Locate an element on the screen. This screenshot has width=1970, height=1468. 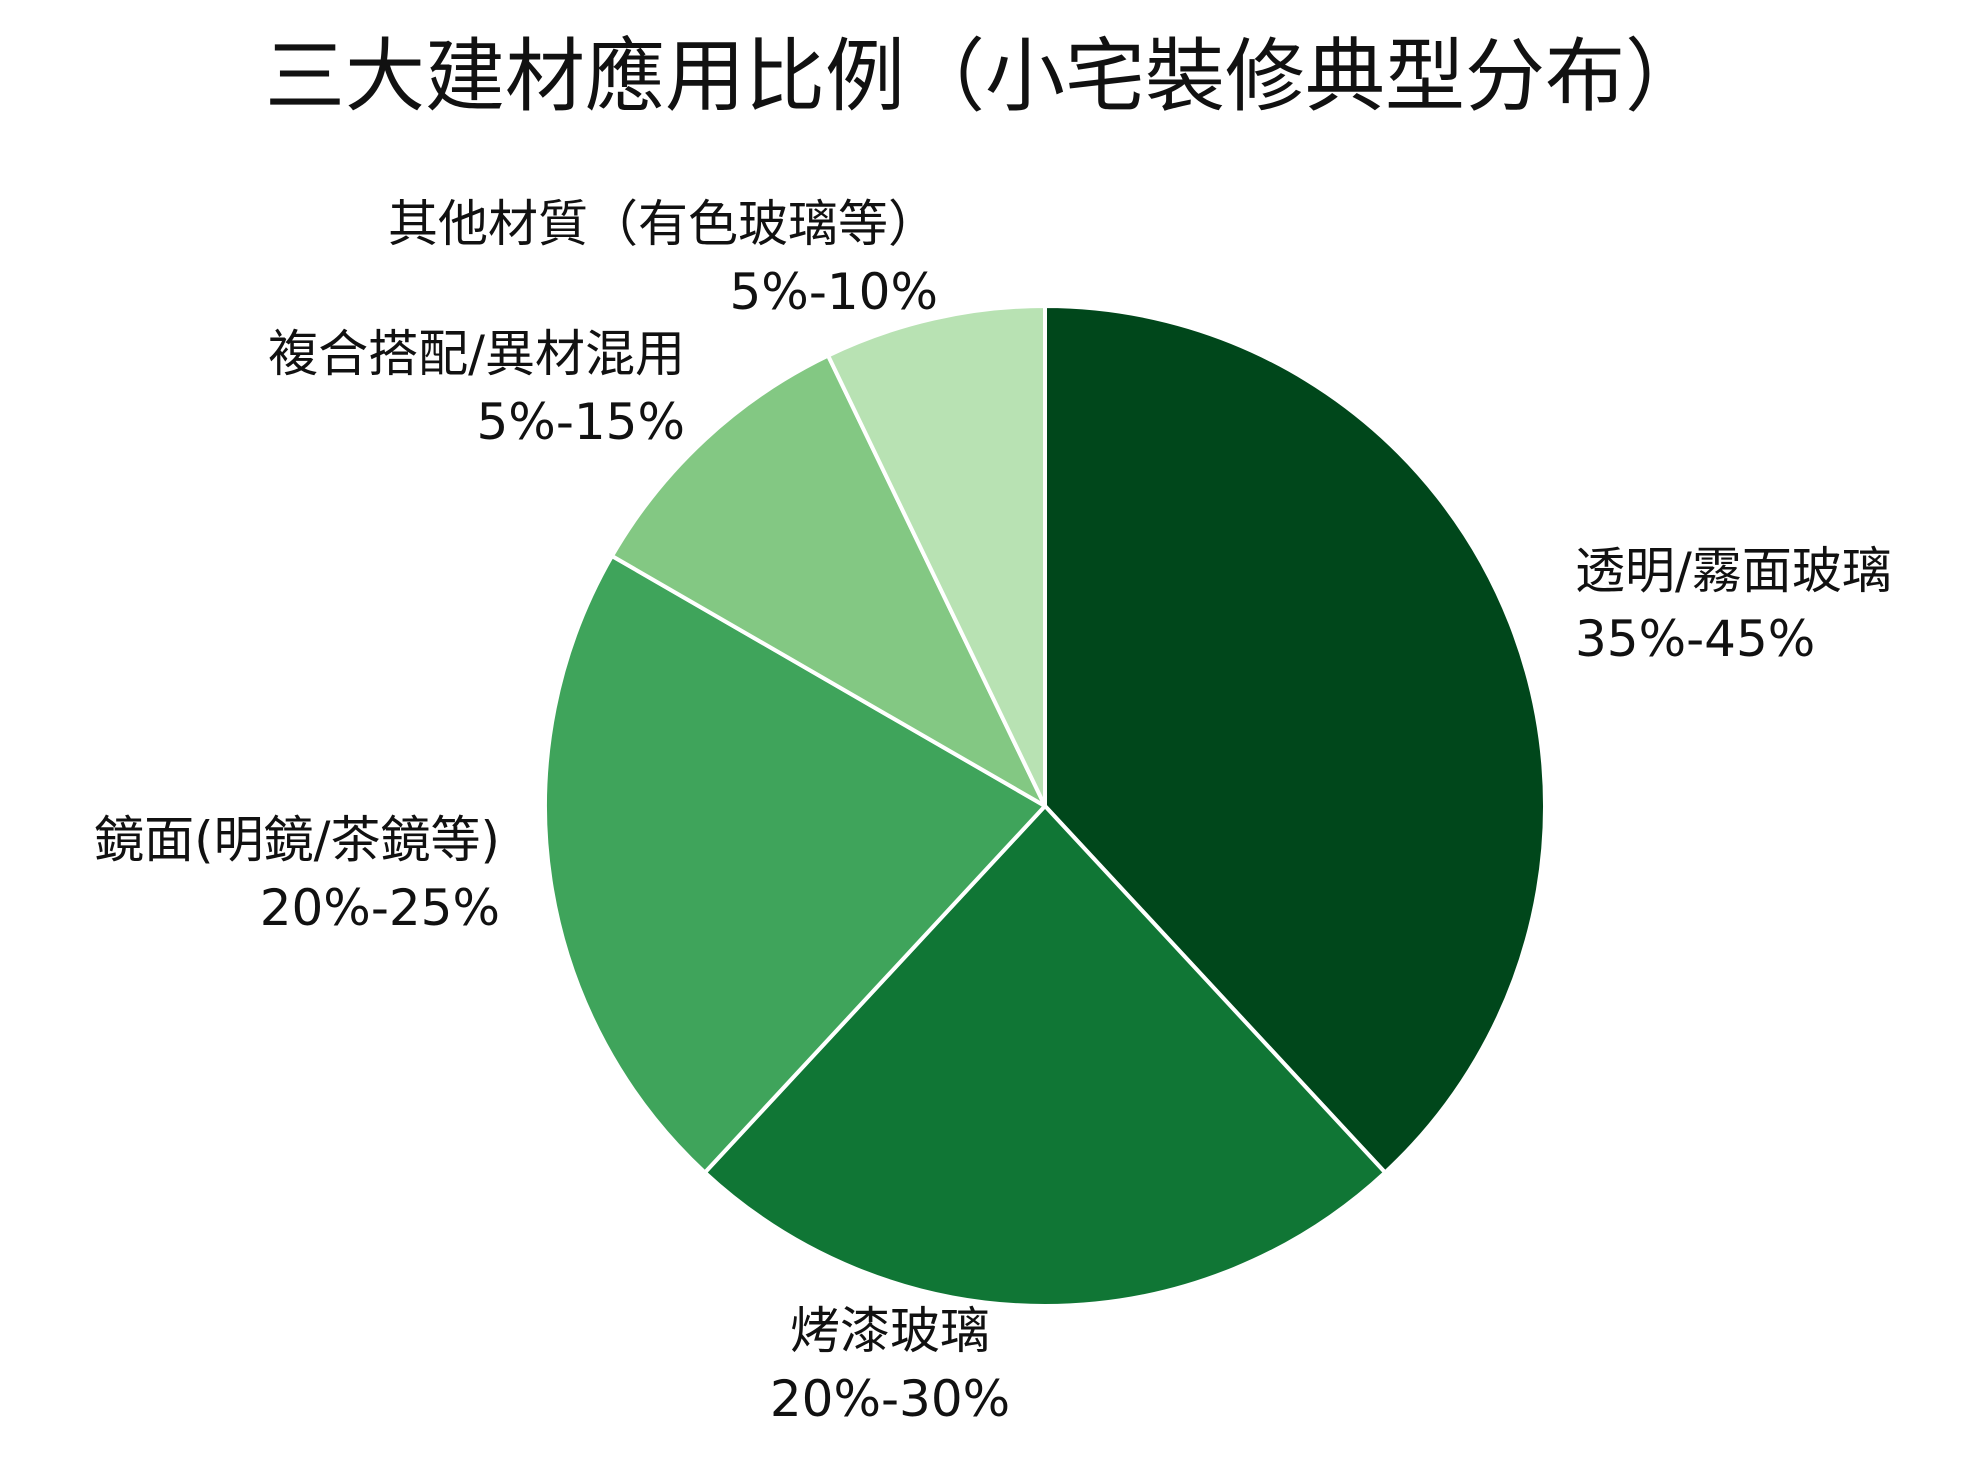
slice-range: 20%-30% is located at coordinates (890, 1399).